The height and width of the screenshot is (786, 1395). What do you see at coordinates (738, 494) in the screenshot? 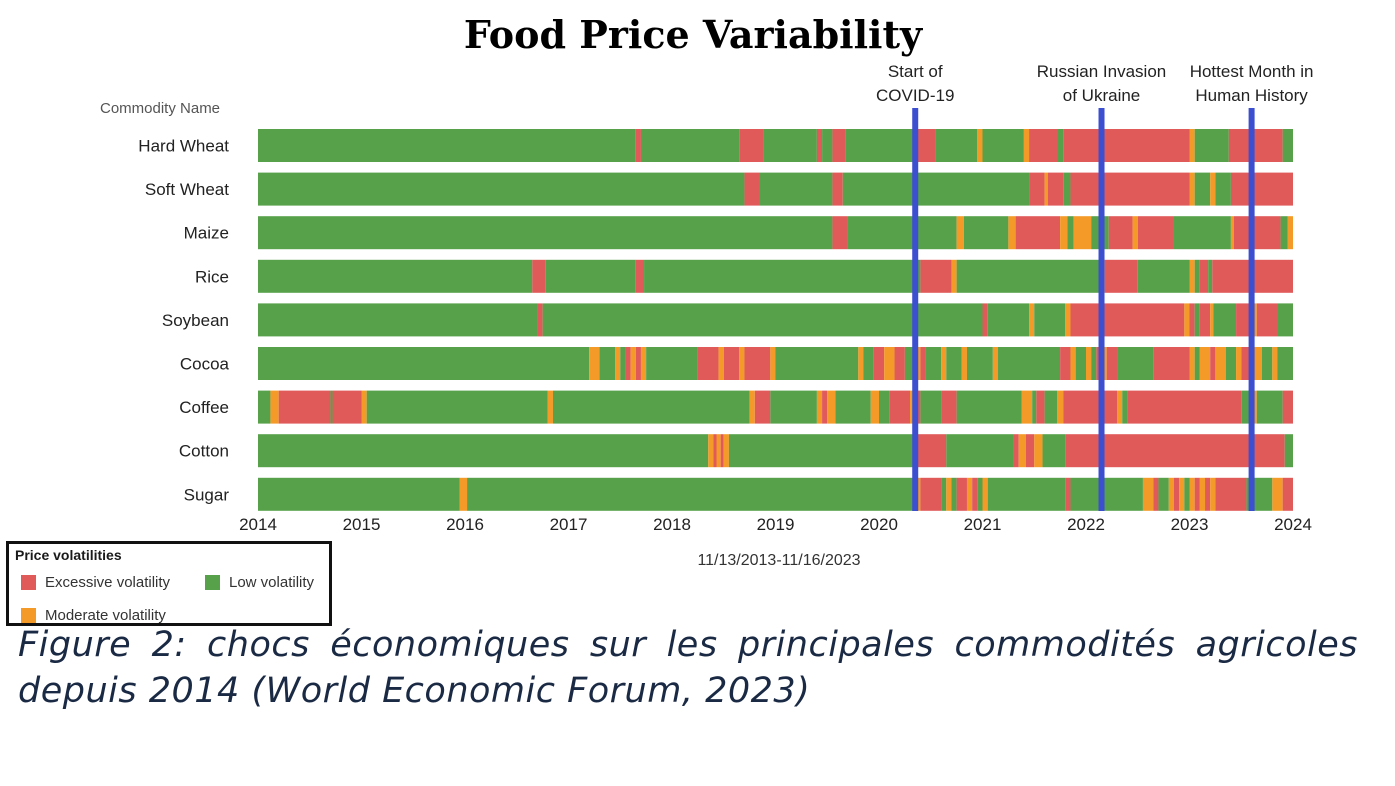
I see `commodity-row: Sugar` at bounding box center [738, 494].